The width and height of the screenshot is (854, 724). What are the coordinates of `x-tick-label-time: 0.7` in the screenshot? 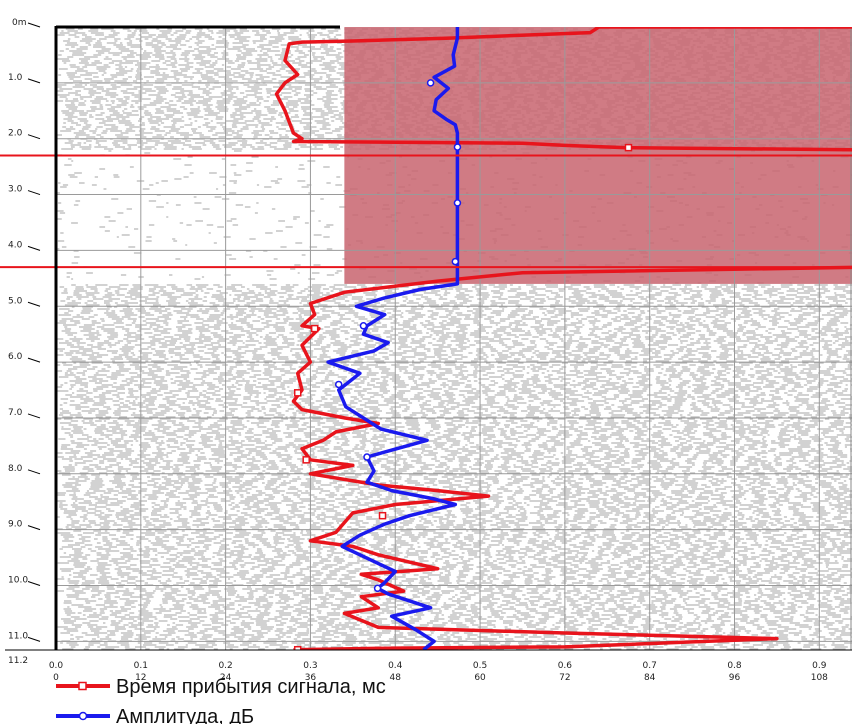 It's located at (650, 666).